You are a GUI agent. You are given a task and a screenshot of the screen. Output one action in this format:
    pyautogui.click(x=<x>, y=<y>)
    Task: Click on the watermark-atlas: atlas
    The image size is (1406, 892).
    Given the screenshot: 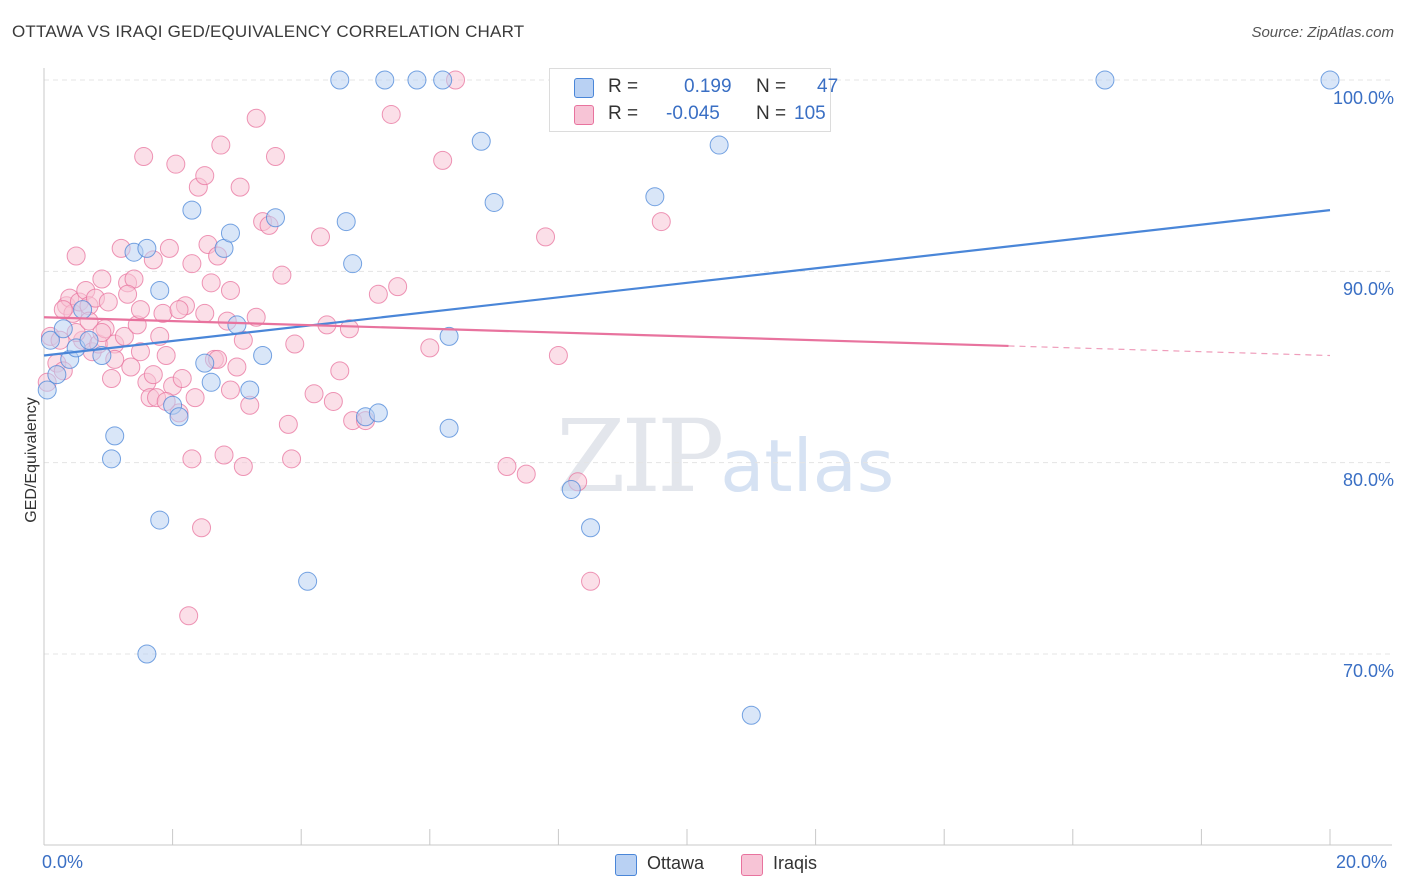 What is the action you would take?
    pyautogui.click(x=807, y=466)
    